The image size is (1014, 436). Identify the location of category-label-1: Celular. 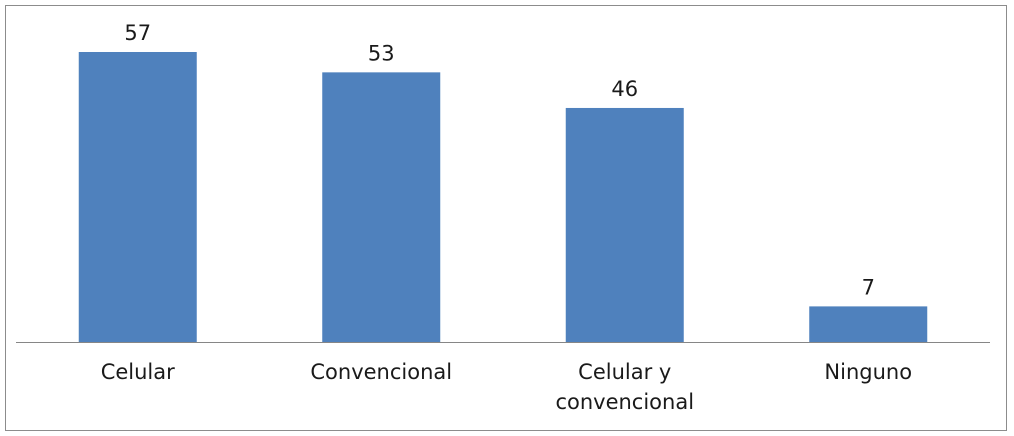
(138, 372).